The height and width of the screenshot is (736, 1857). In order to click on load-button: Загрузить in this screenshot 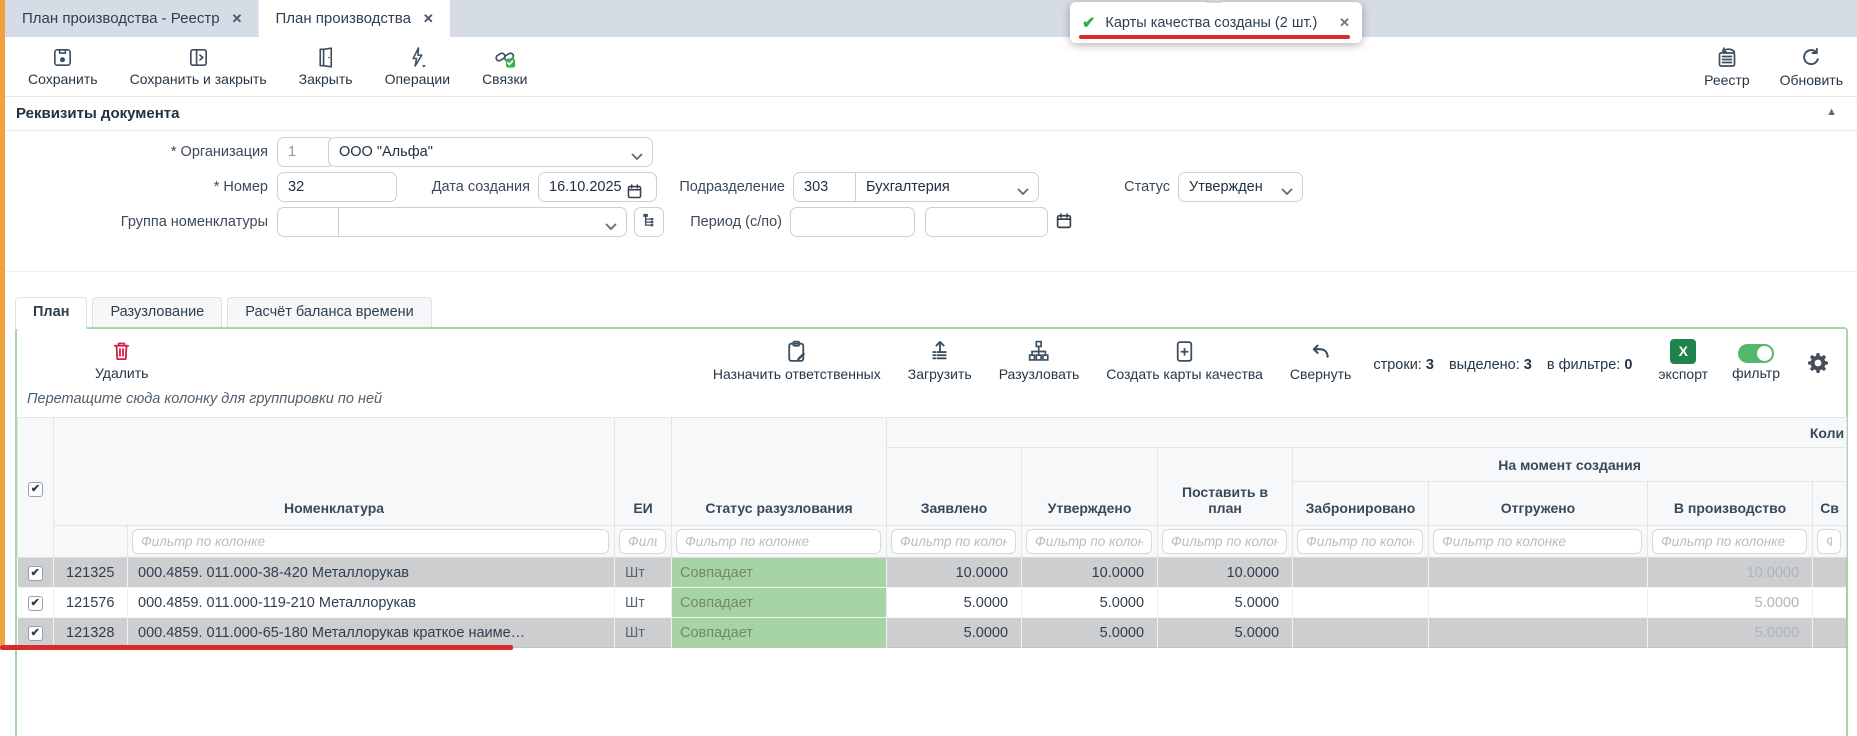, I will do `click(940, 360)`.